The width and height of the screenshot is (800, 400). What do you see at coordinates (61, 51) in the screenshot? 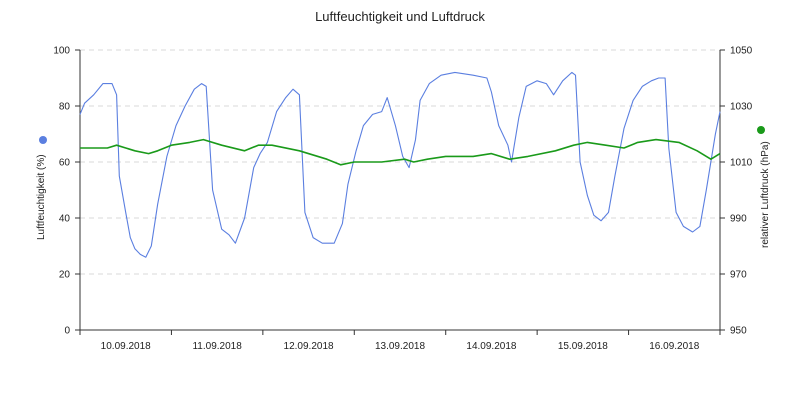
I see `left-tick-label: 100` at bounding box center [61, 51].